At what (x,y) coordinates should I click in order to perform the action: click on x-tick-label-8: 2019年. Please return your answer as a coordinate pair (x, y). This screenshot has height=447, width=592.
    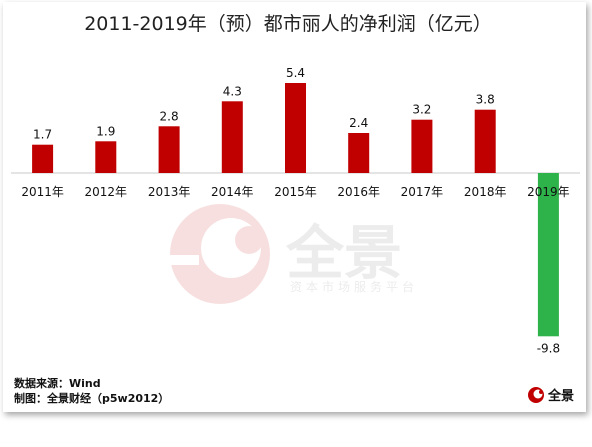
    Looking at the image, I should click on (548, 192).